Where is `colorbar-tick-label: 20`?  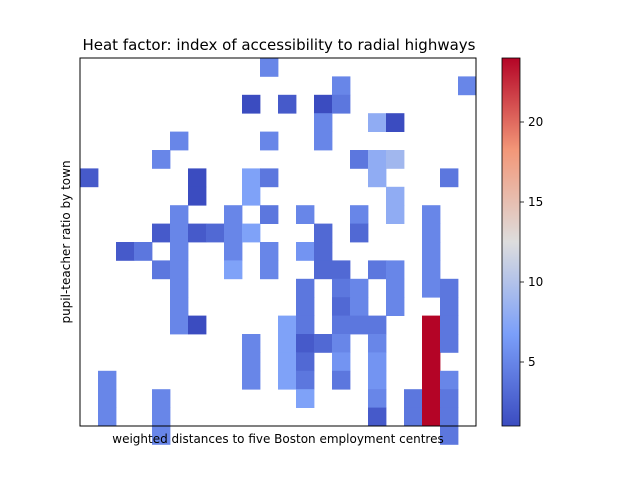
colorbar-tick-label: 20 is located at coordinates (535, 122).